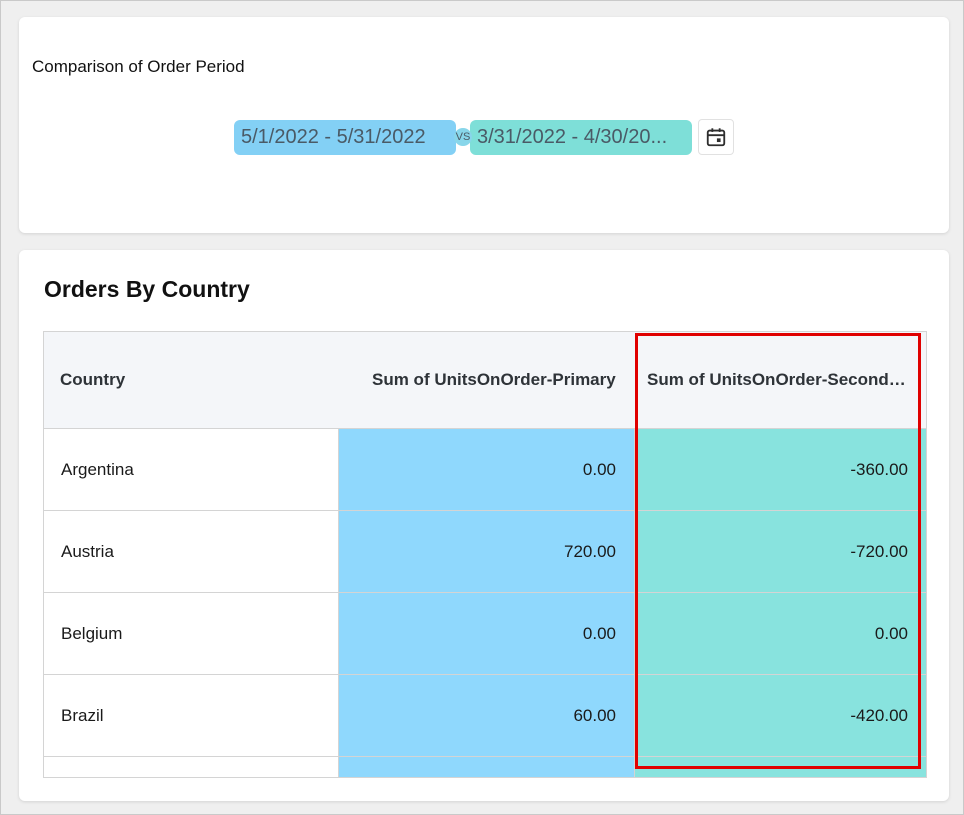 This screenshot has height=815, width=964. I want to click on table-row: Belgium 0.00 0.00, so click(485, 634).